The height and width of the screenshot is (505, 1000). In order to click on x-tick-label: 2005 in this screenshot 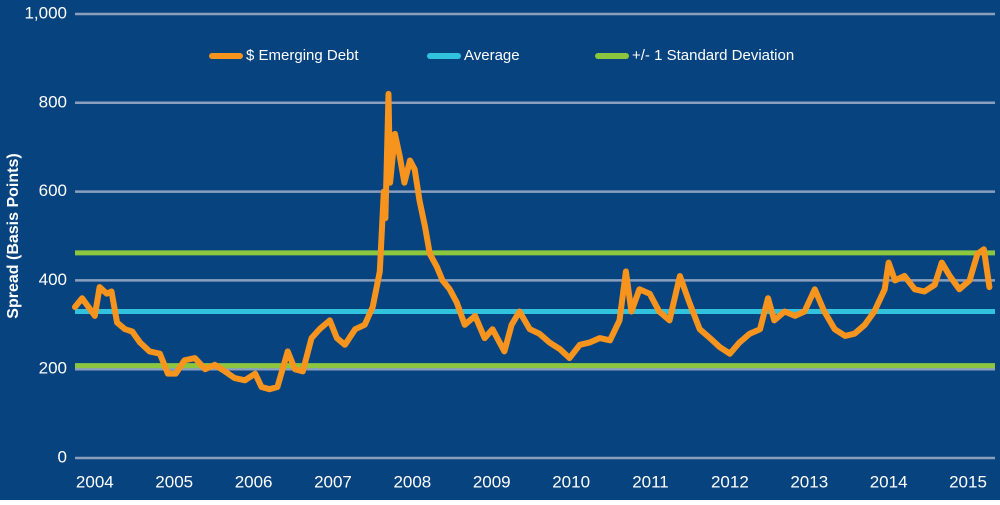, I will do `click(174, 481)`.